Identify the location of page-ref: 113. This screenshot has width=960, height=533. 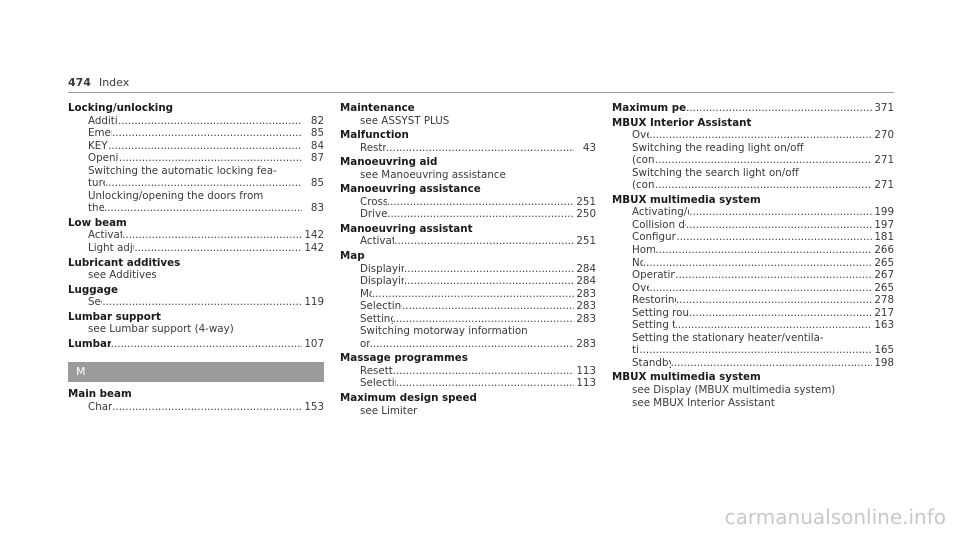
(586, 370).